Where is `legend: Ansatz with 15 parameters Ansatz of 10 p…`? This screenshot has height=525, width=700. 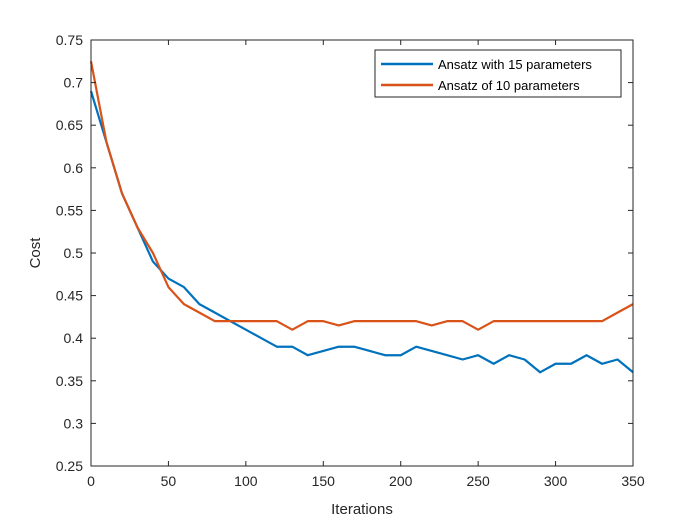 legend: Ansatz with 15 parameters Ansatz of 10 p… is located at coordinates (498, 73).